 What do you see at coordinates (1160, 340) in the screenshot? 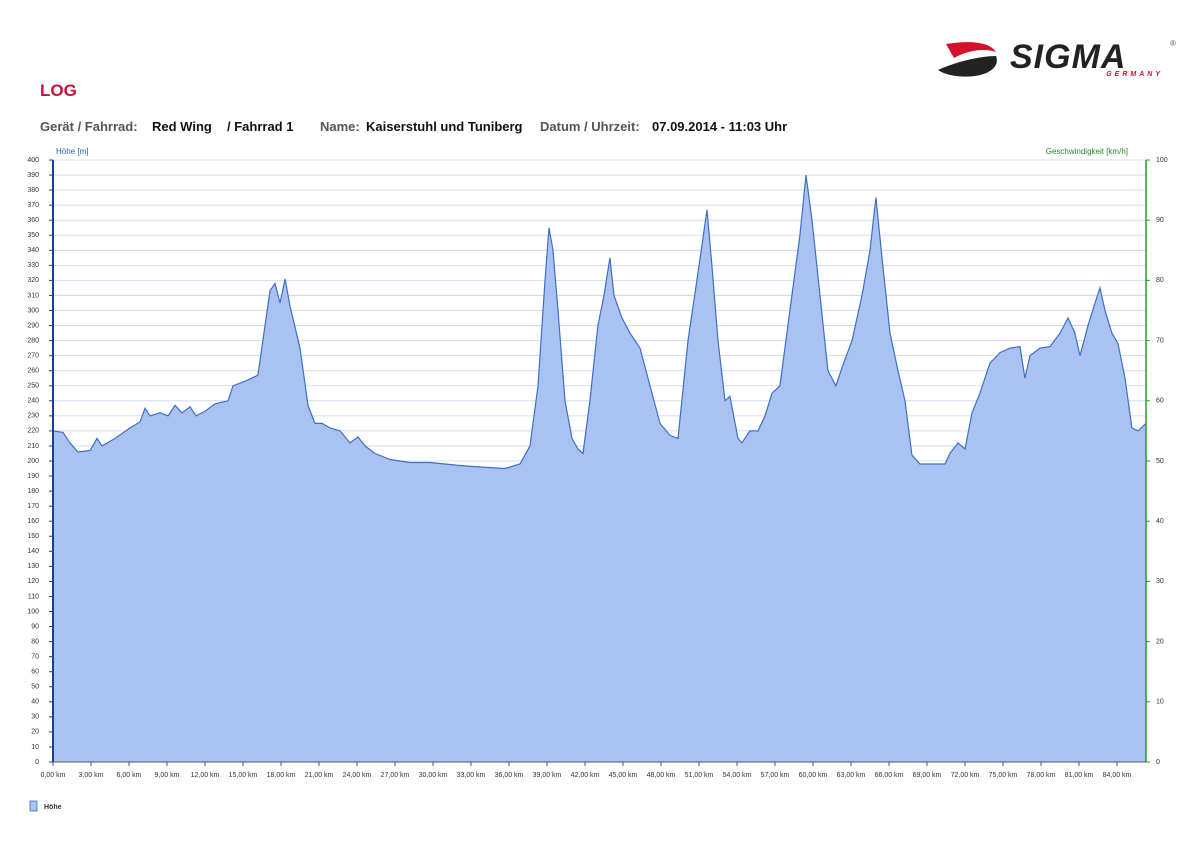
I see `y2-tick-label: 70` at bounding box center [1160, 340].